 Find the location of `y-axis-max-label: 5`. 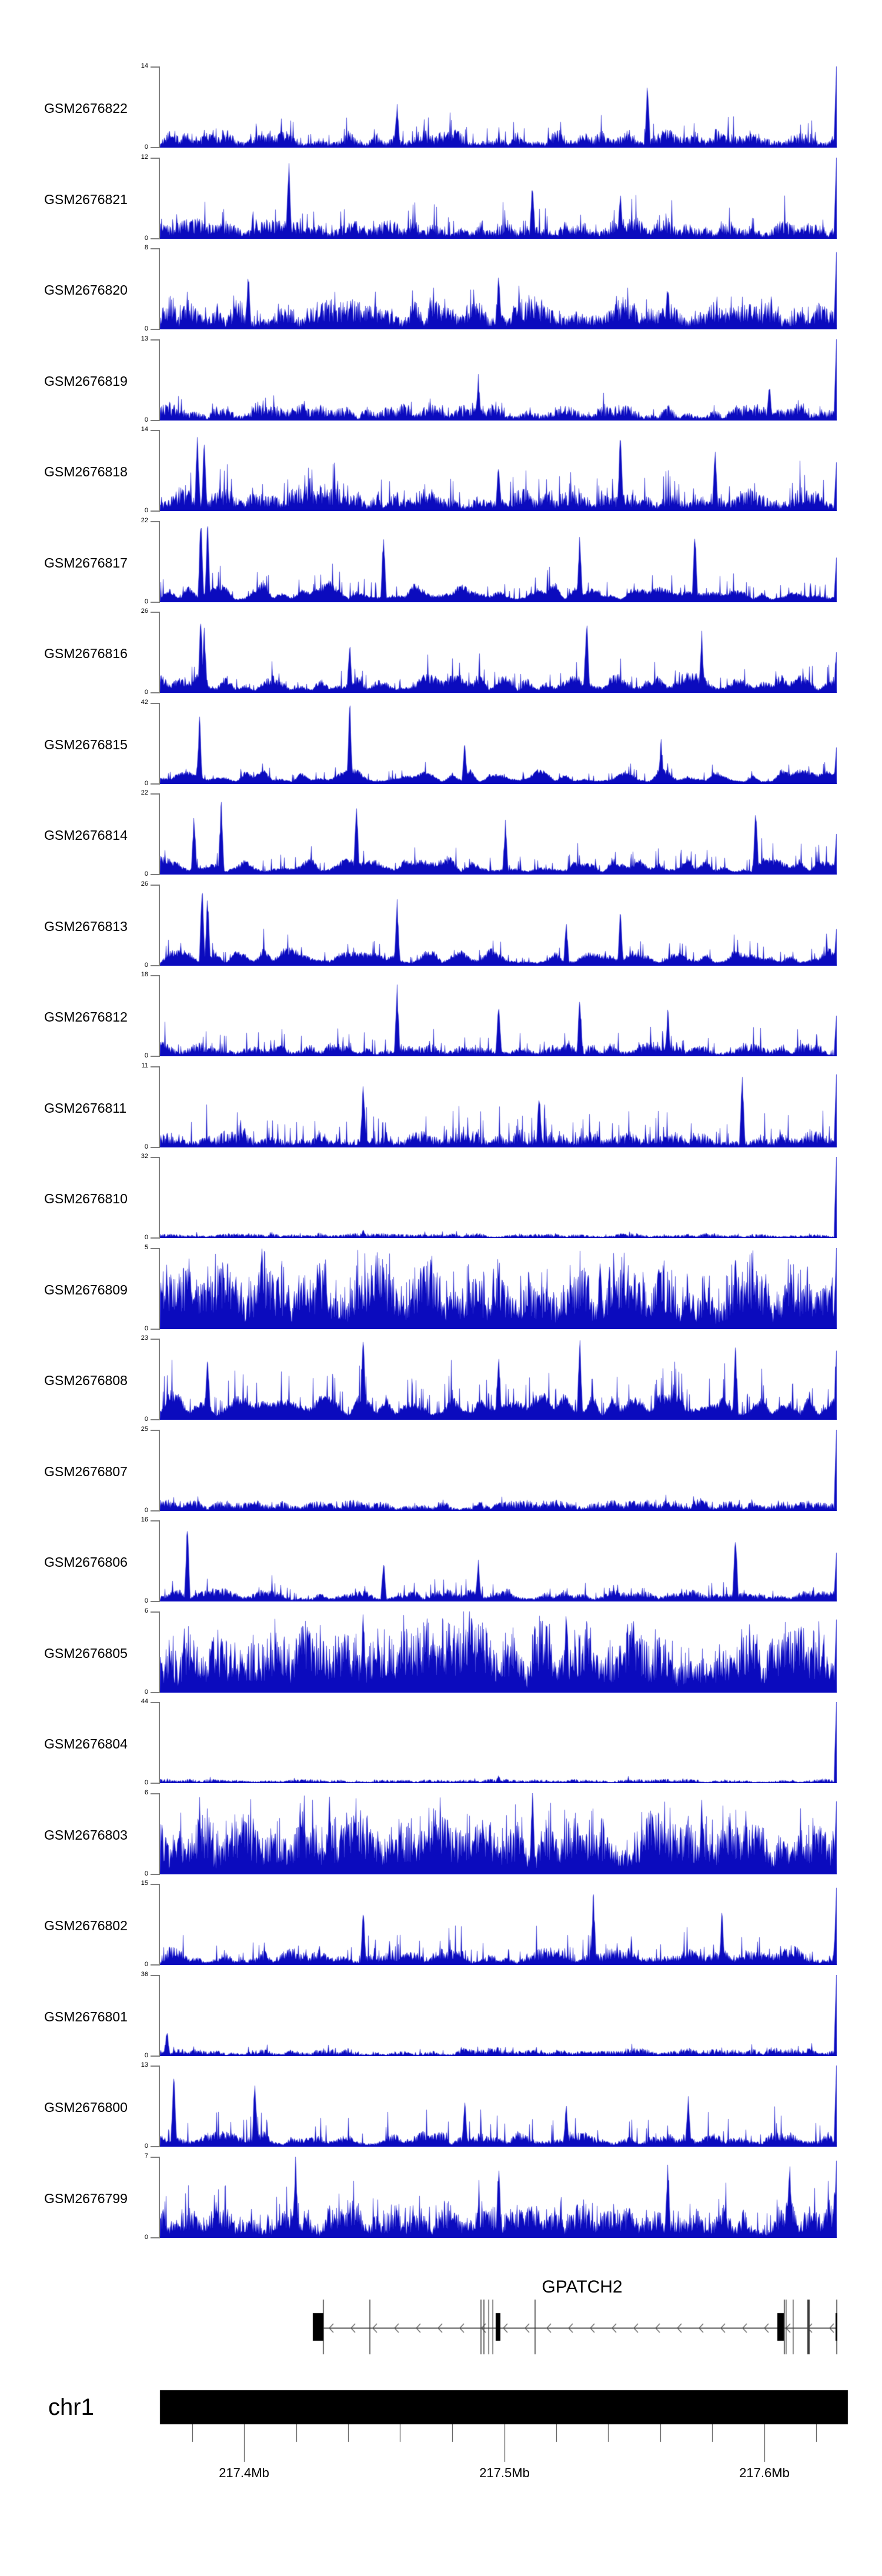

y-axis-max-label: 5 is located at coordinates (146, 1247).